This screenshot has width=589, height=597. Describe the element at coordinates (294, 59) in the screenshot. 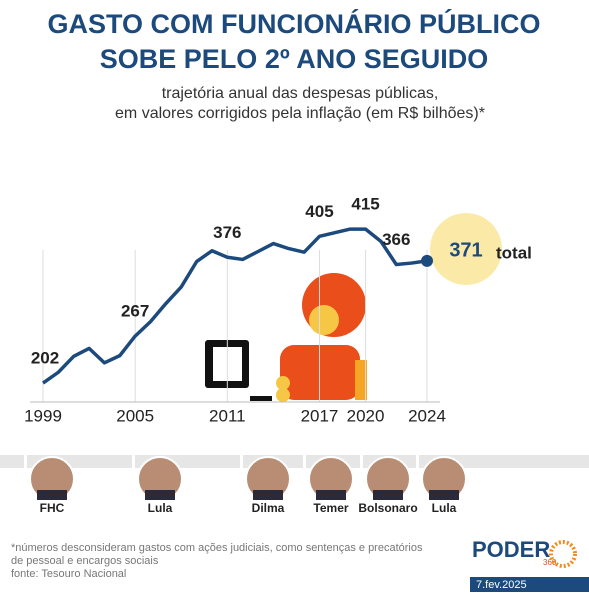

I see `title-line: SOBE PELO 2º ANO SEGUIDO` at that location.